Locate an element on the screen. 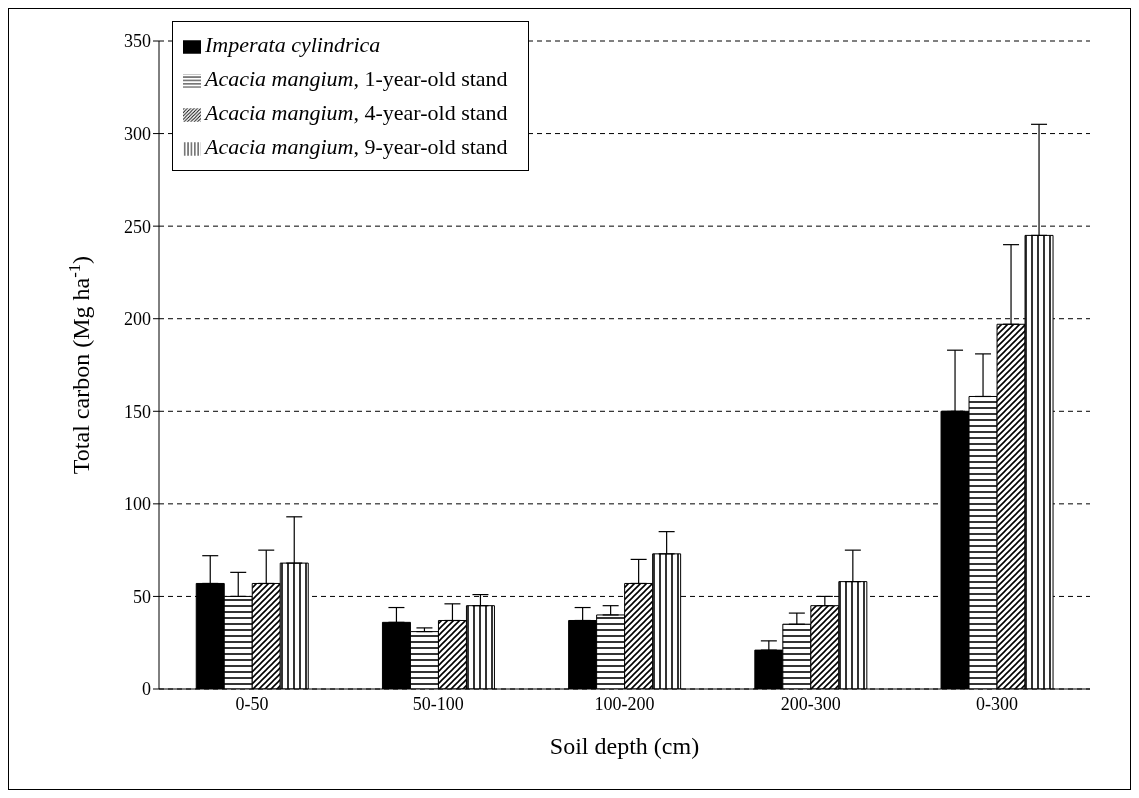 The image size is (1139, 798). legend-label: Acacia mangium, 4-year-old stand is located at coordinates (356, 112).